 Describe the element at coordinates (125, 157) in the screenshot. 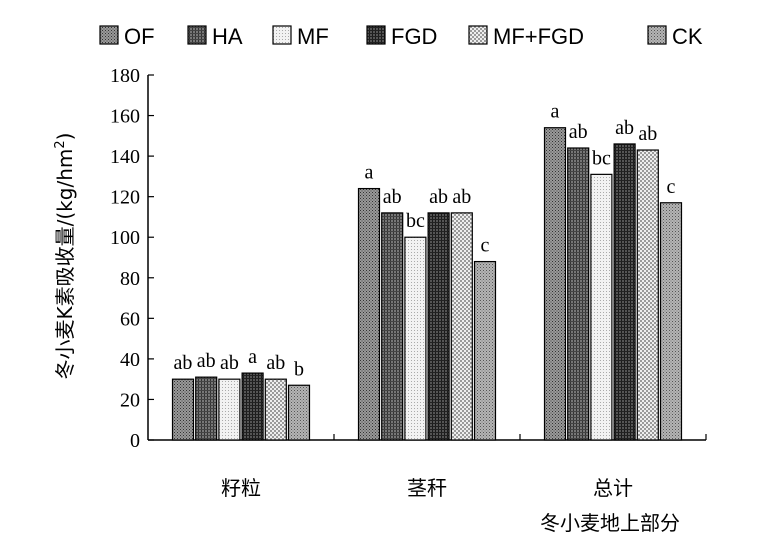

I see `y-tick-label: 140` at that location.